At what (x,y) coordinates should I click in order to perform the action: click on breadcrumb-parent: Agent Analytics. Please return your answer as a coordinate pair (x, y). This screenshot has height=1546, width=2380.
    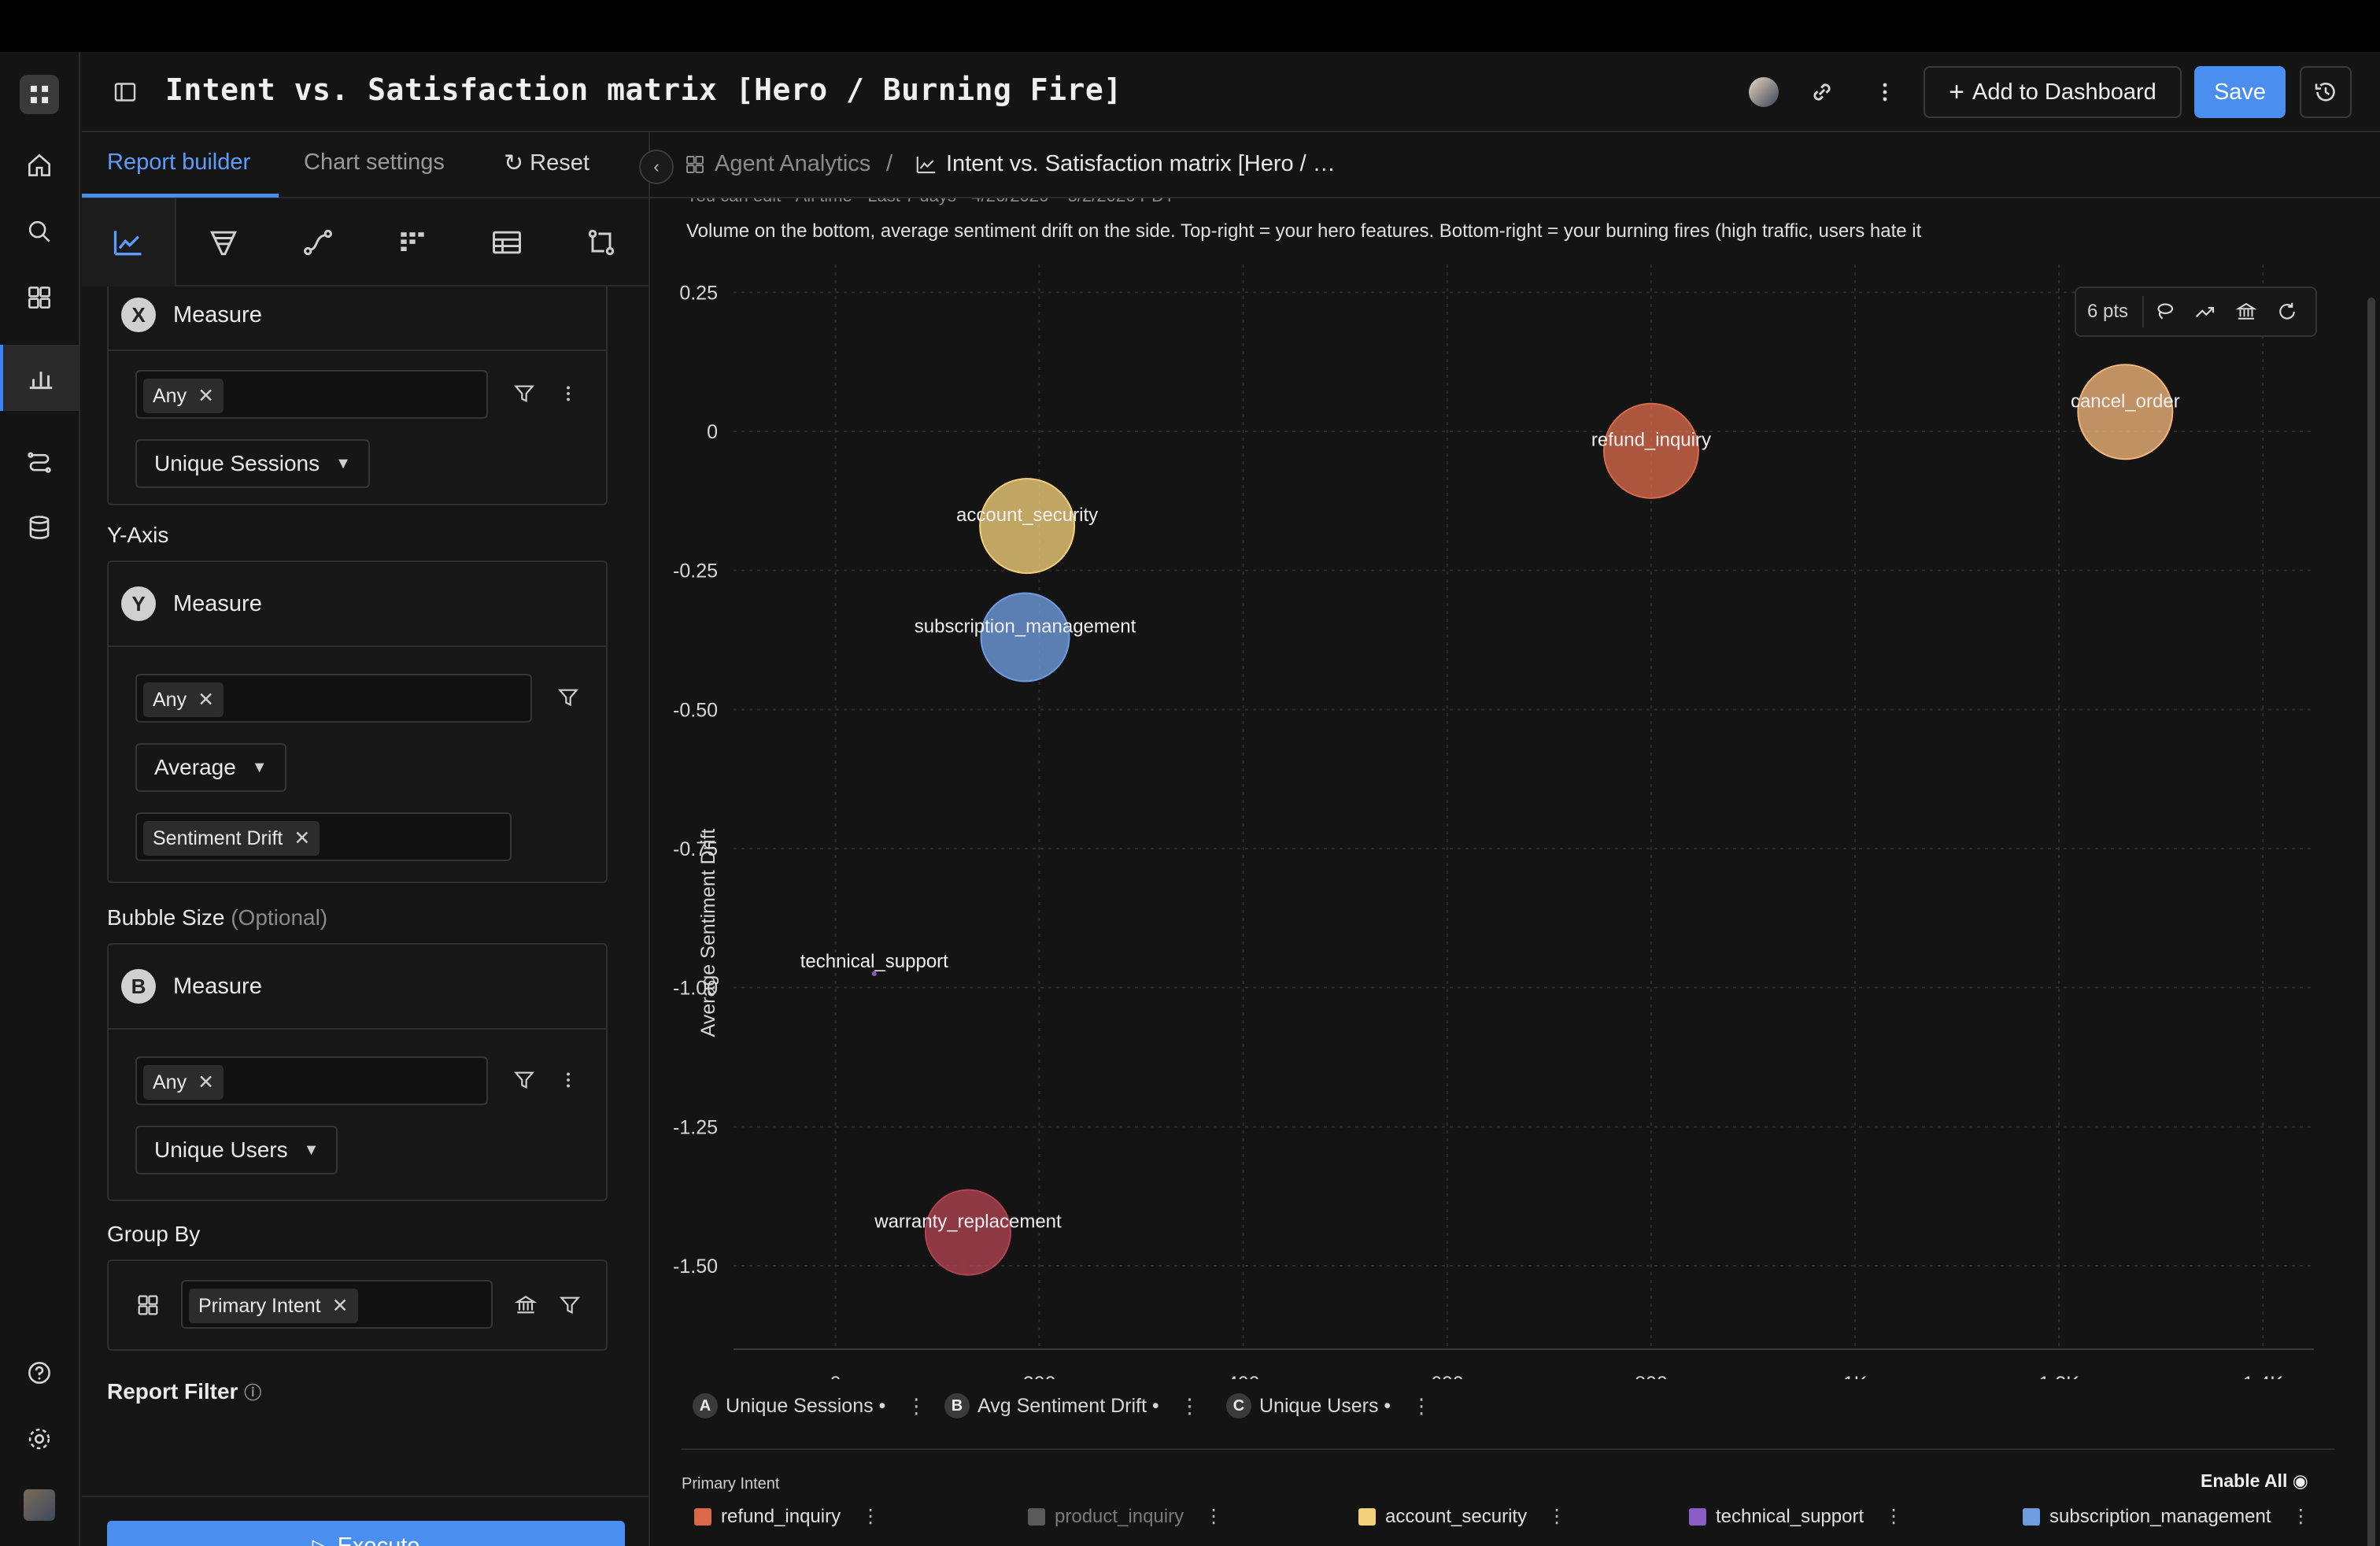
    Looking at the image, I should click on (776, 164).